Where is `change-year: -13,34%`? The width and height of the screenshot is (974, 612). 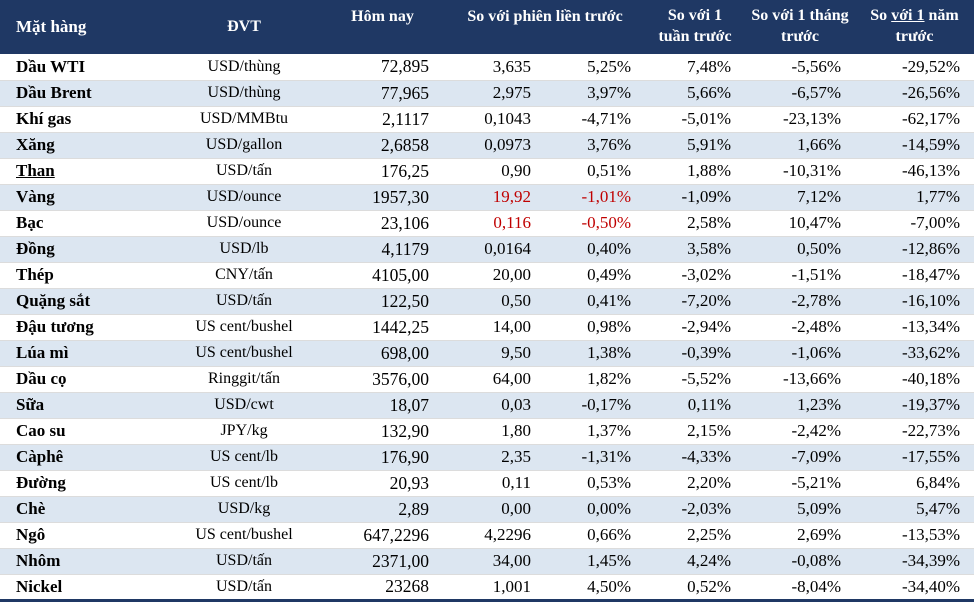 change-year: -13,34% is located at coordinates (931, 326).